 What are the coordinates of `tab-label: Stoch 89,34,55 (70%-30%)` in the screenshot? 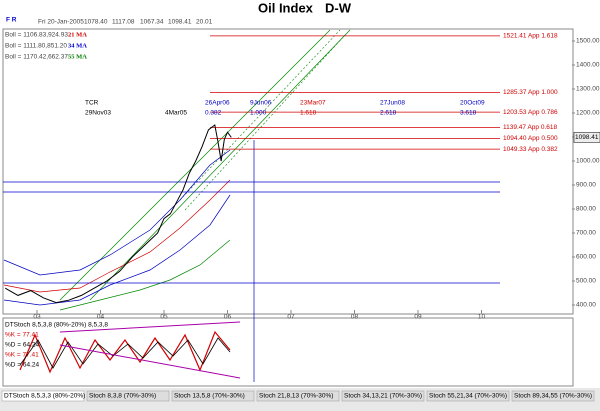 It's located at (553, 396).